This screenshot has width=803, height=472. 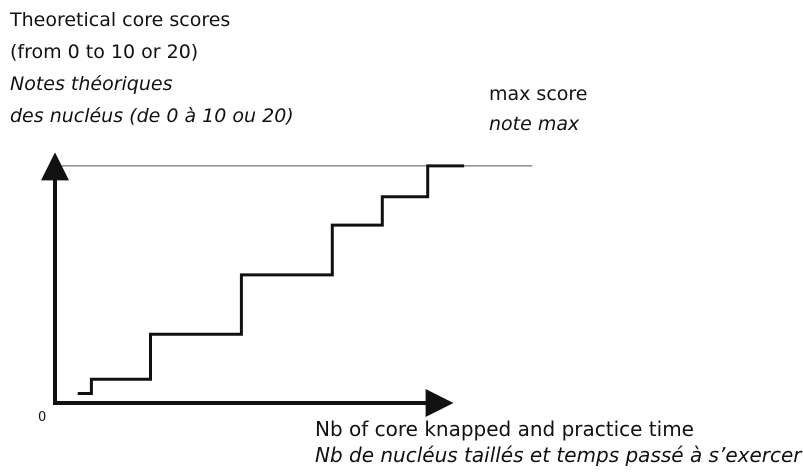 I want to click on y-axis-label-french-line-2: des nucléus (de 0 à 10 ou 20), so click(x=152, y=116).